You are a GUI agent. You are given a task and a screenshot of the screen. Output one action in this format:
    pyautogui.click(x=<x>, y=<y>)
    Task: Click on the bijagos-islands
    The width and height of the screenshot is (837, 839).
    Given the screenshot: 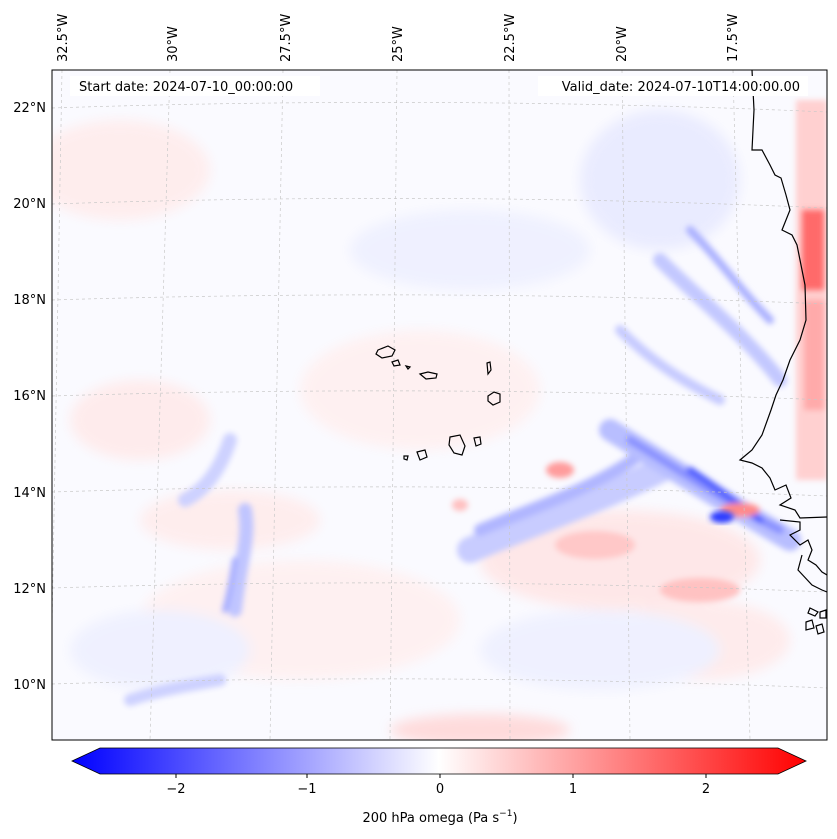 What is the action you would take?
    pyautogui.click(x=816, y=621)
    